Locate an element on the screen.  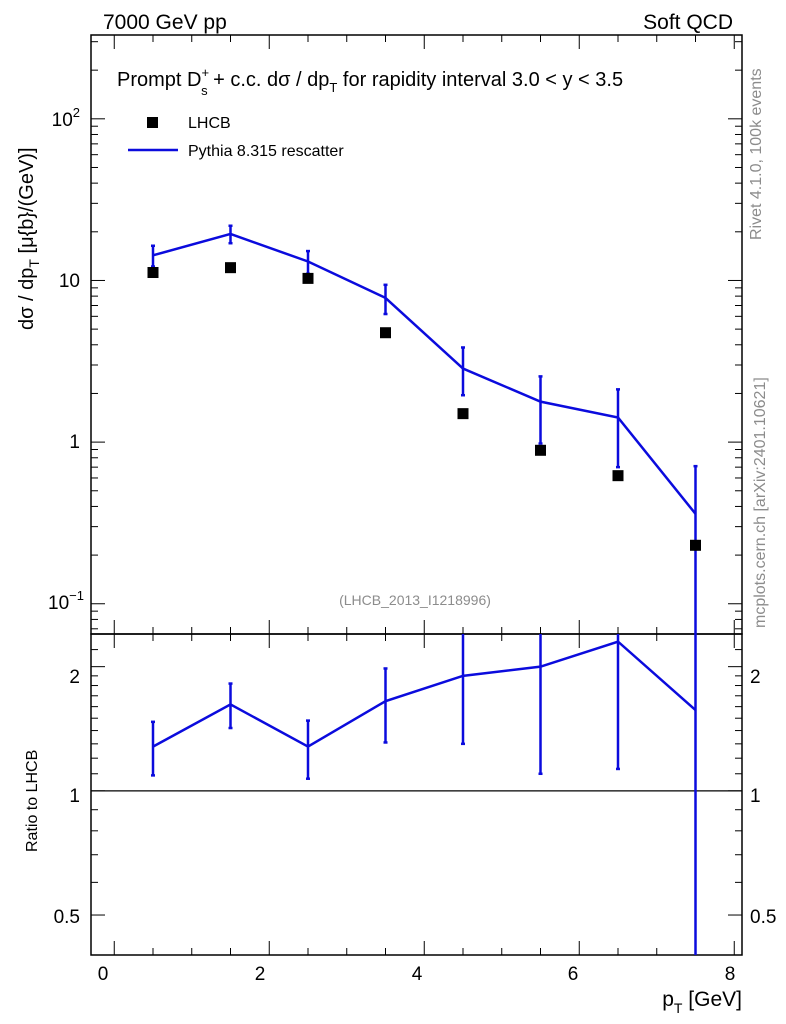
x-tick-2: 2 is located at coordinates (260, 974).